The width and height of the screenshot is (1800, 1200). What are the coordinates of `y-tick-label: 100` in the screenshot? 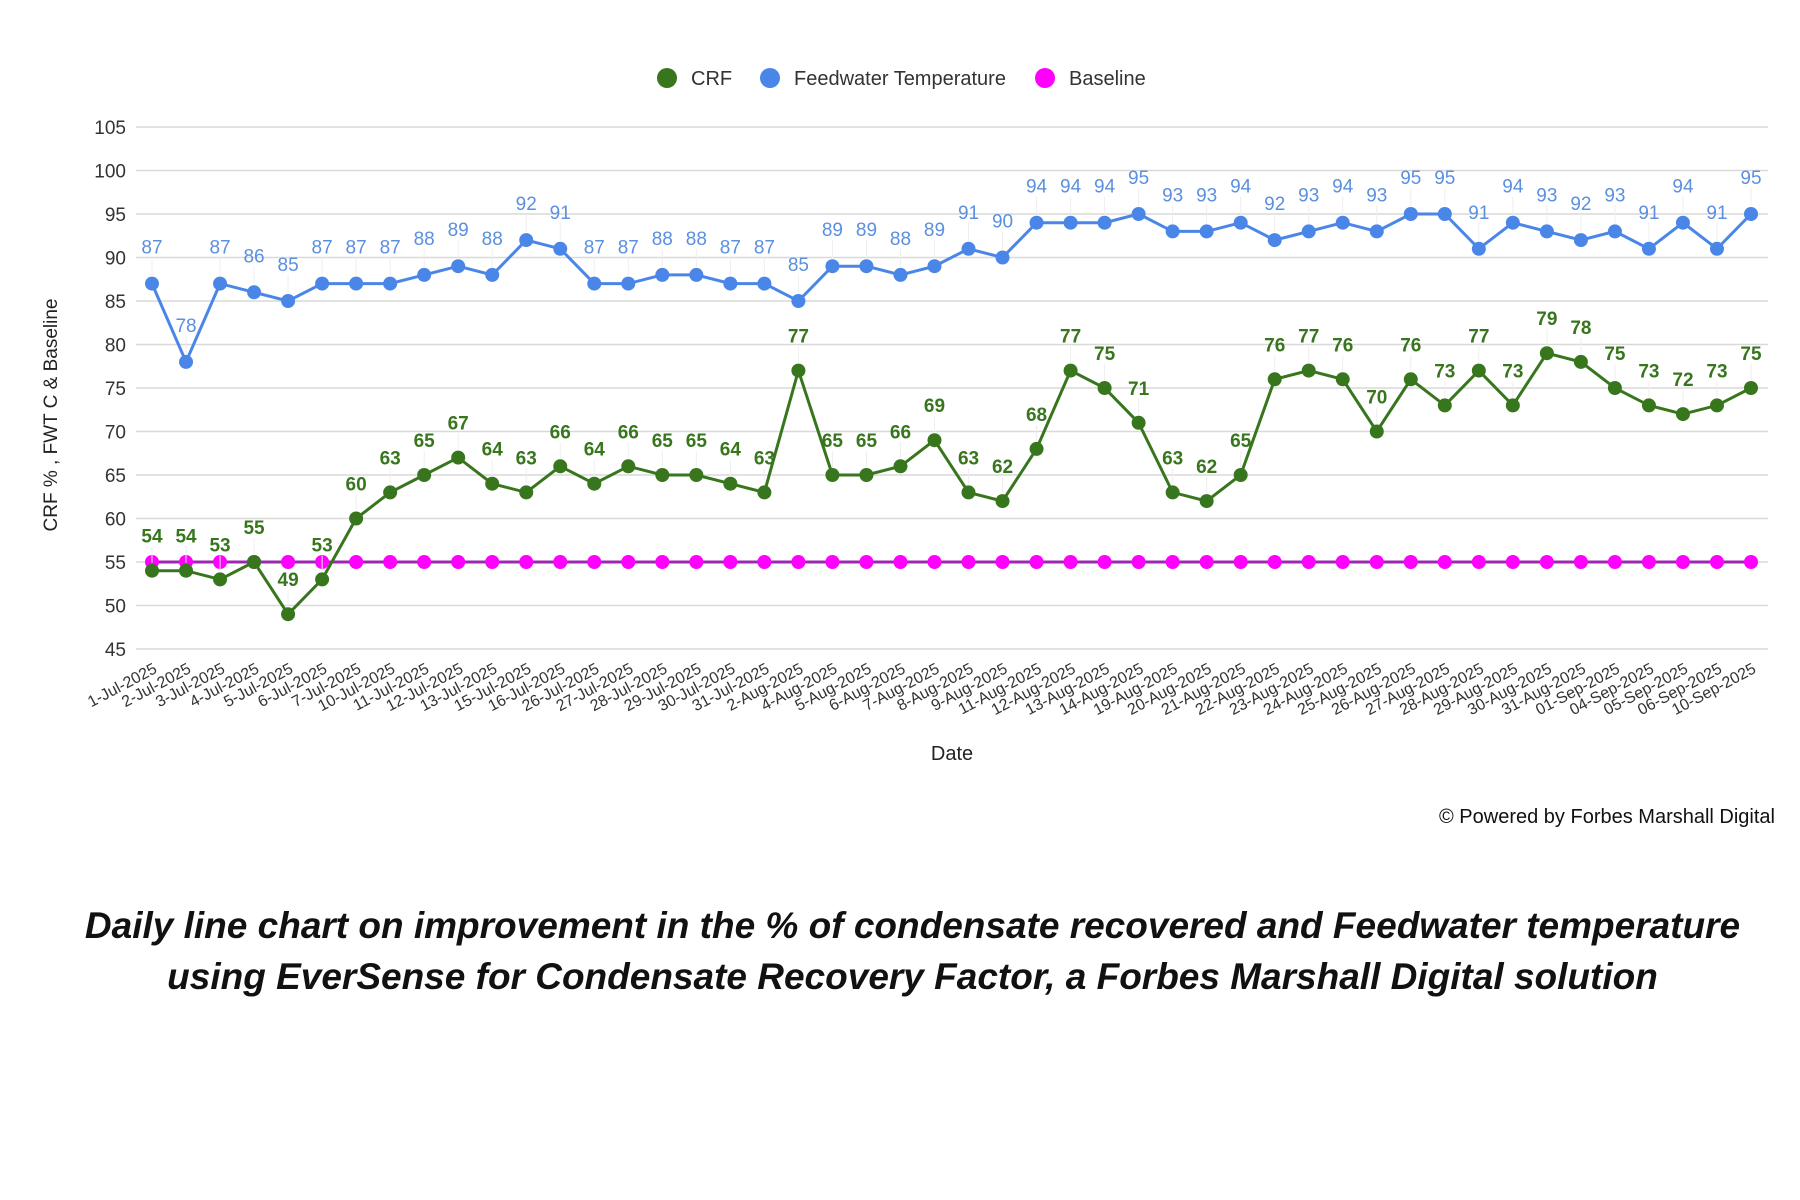 It's located at (110, 172).